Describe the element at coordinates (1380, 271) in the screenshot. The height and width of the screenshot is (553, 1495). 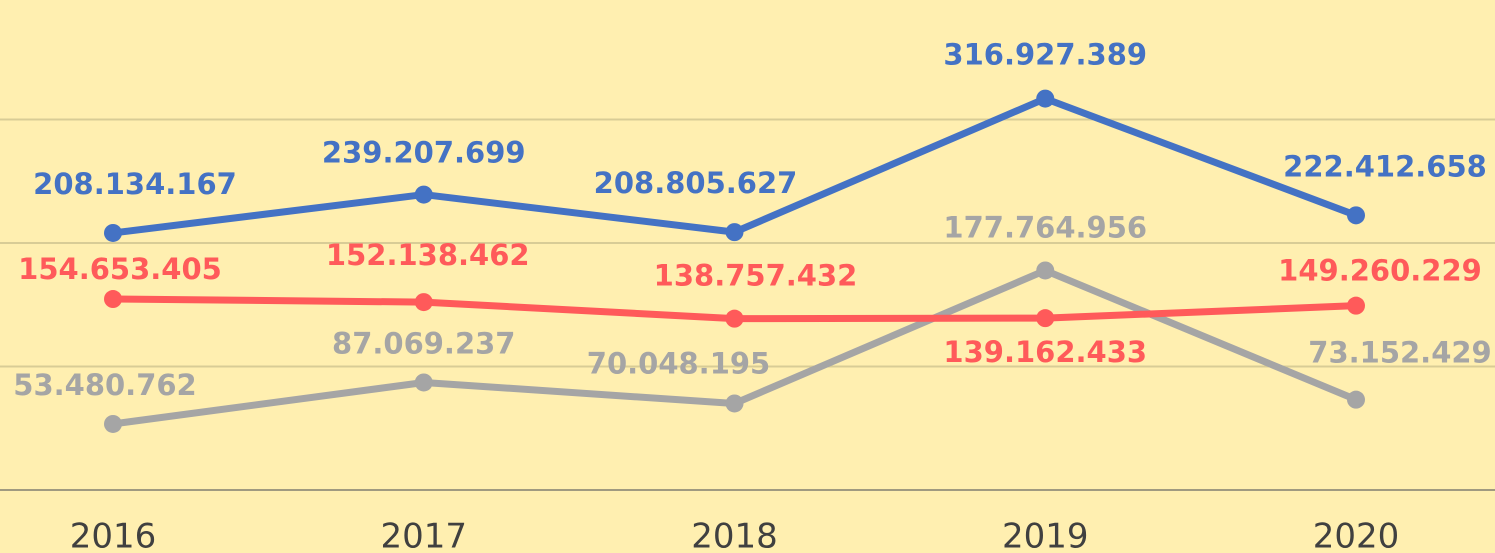
I see `data-label: 149.260.229` at that location.